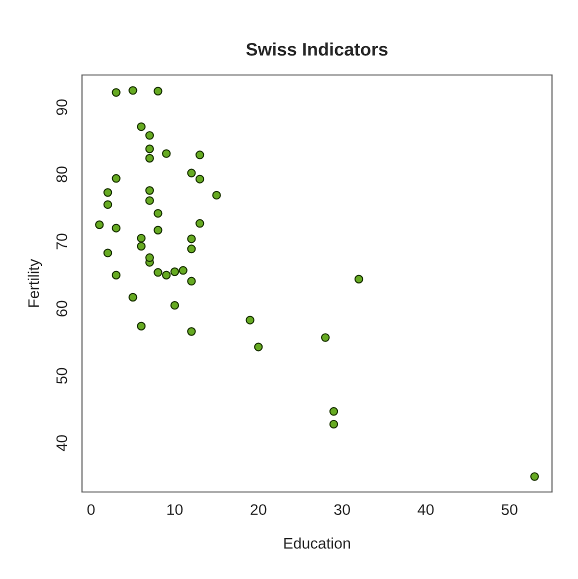  I want to click on y-tick-label: 60, so click(62, 308).